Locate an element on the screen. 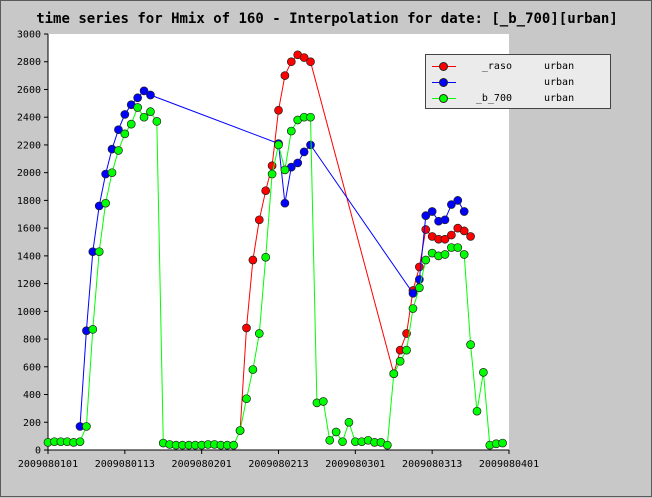 This screenshot has height=498, width=652. x-tick-label: 2009080313 is located at coordinates (432, 464).